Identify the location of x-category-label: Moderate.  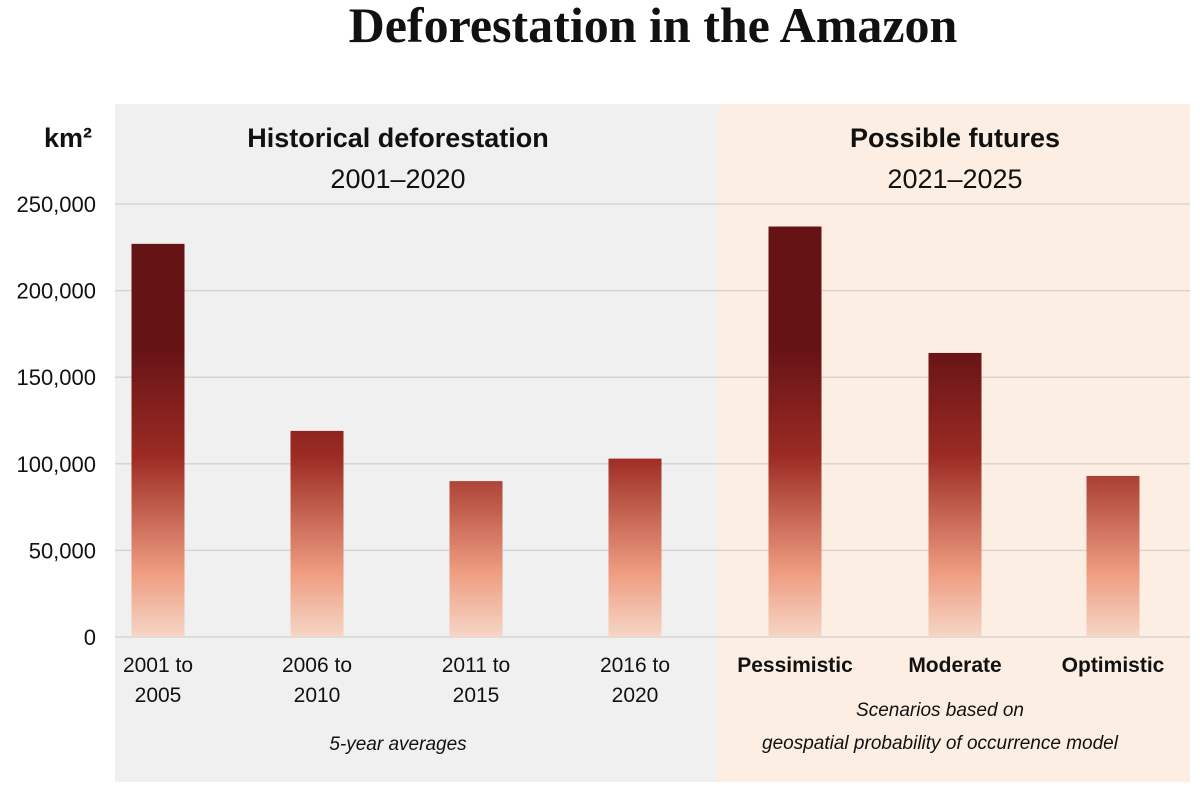
(954, 665).